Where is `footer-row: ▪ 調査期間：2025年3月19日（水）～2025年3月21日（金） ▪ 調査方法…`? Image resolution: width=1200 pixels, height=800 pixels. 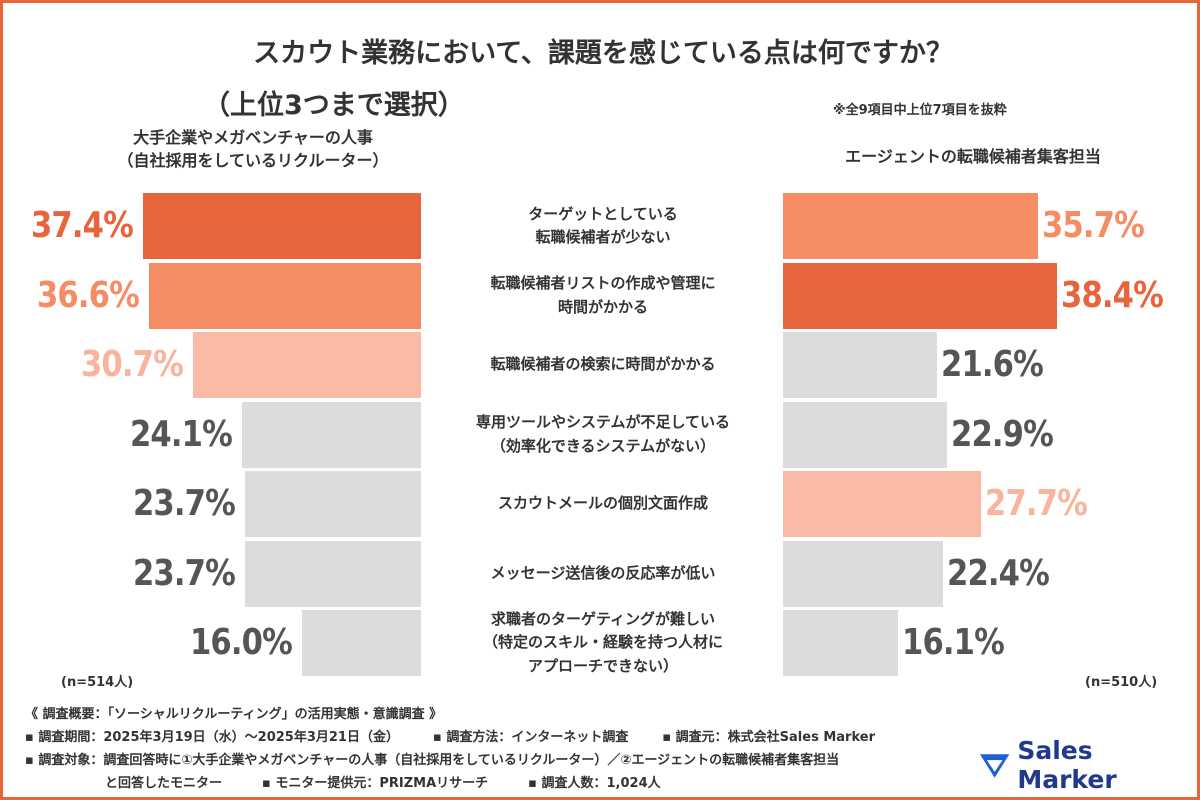 footer-row: ▪ 調査期間：2025年3月19日（水）～2025年3月21日（金） ▪ 調査方法… is located at coordinates (450, 737).